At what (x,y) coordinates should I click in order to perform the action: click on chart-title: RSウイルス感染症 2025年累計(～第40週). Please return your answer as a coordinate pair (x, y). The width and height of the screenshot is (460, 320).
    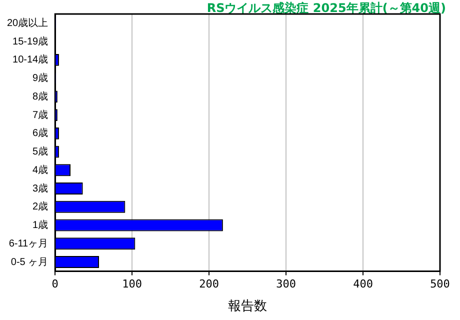
    Looking at the image, I should click on (326, 8).